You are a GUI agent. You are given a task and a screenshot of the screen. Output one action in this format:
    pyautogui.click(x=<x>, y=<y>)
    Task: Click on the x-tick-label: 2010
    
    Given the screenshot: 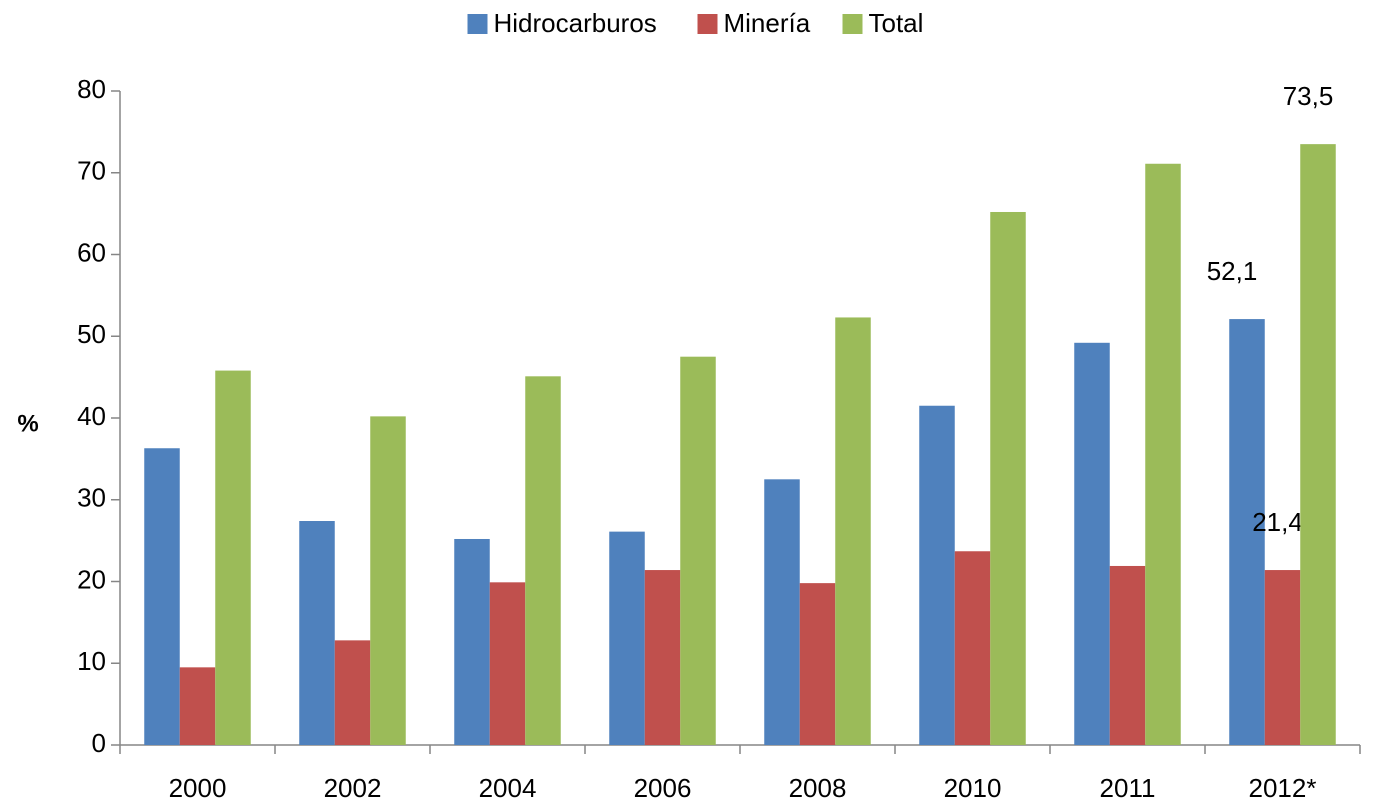 What is the action you would take?
    pyautogui.click(x=973, y=788)
    